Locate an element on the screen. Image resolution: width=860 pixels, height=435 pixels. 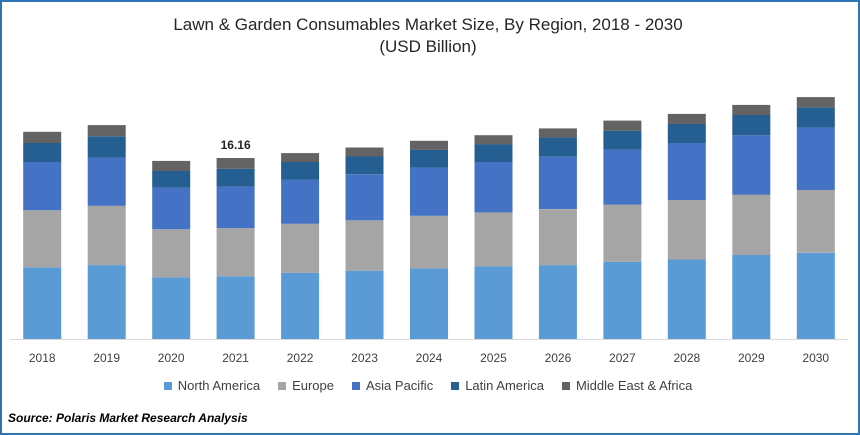
bar-segment-2028-europe is located at coordinates (686, 230).